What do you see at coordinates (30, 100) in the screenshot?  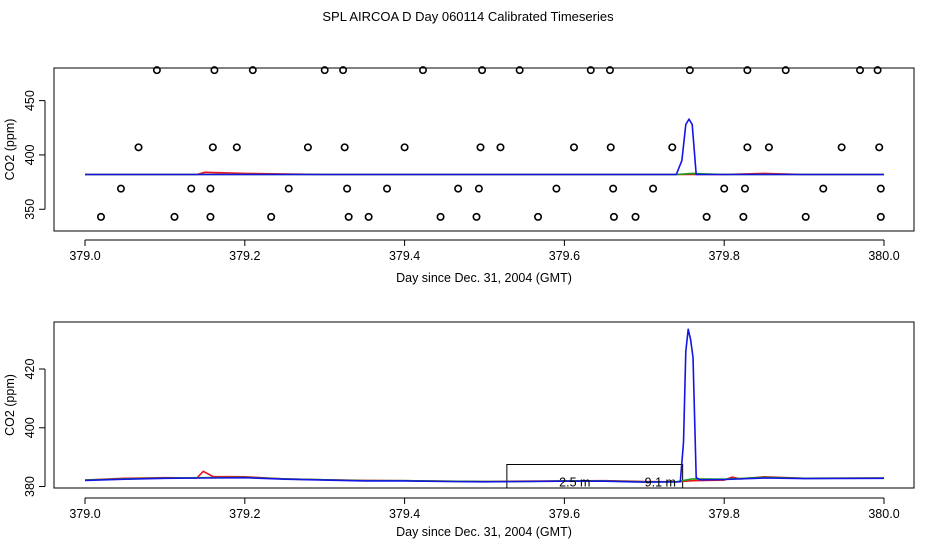 I see `y-tick-label: 450` at bounding box center [30, 100].